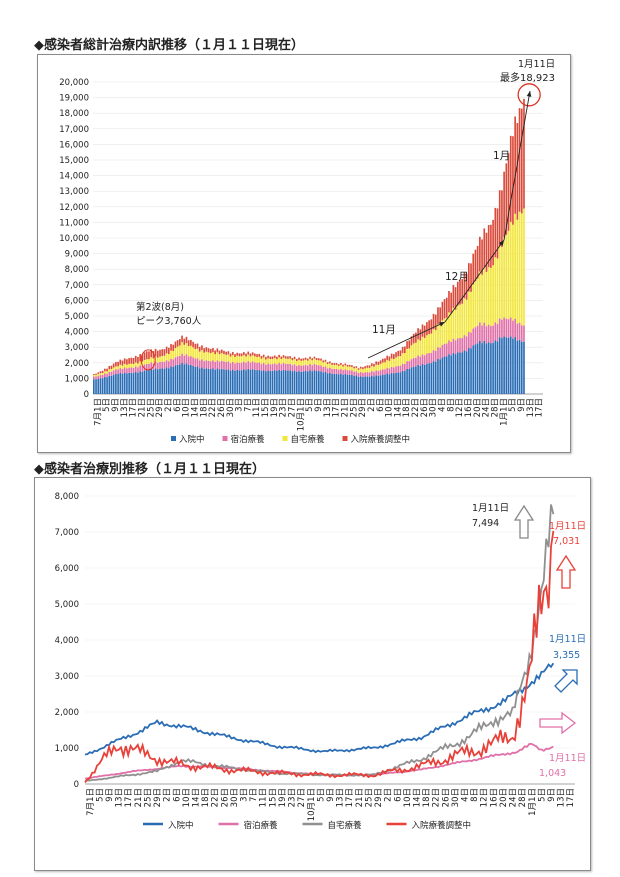 This screenshot has width=620, height=877. Describe the element at coordinates (213, 407) in the screenshot. I see `x-tick-label: 22日` at that location.